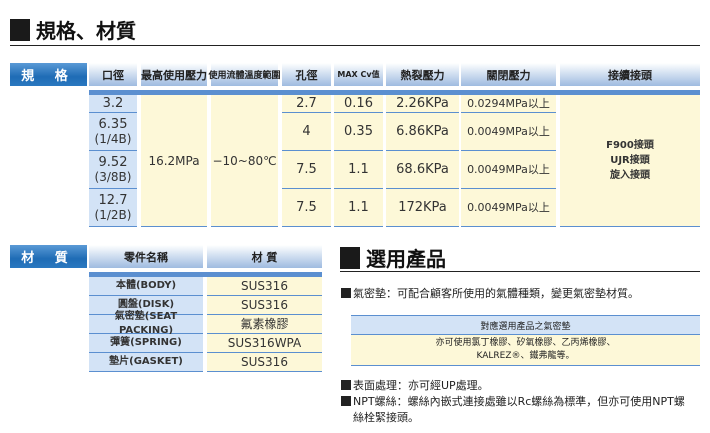  Describe the element at coordinates (146, 286) in the screenshot. I see `part-name-cell: 本體(BODY)` at that location.